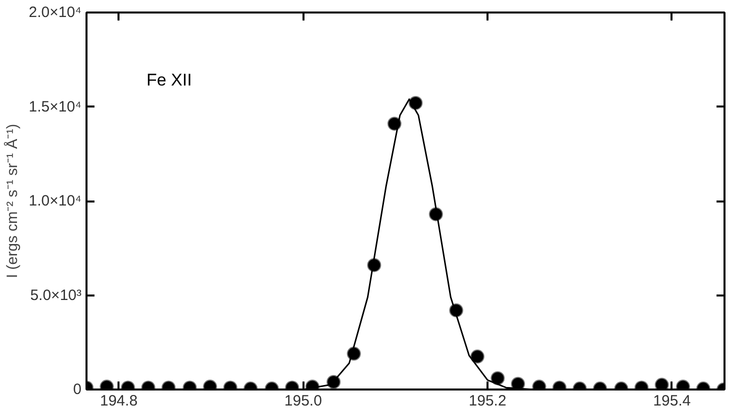 The height and width of the screenshot is (408, 736). Describe the element at coordinates (487, 400) in the screenshot. I see `x-tick-label: 195.2` at that location.